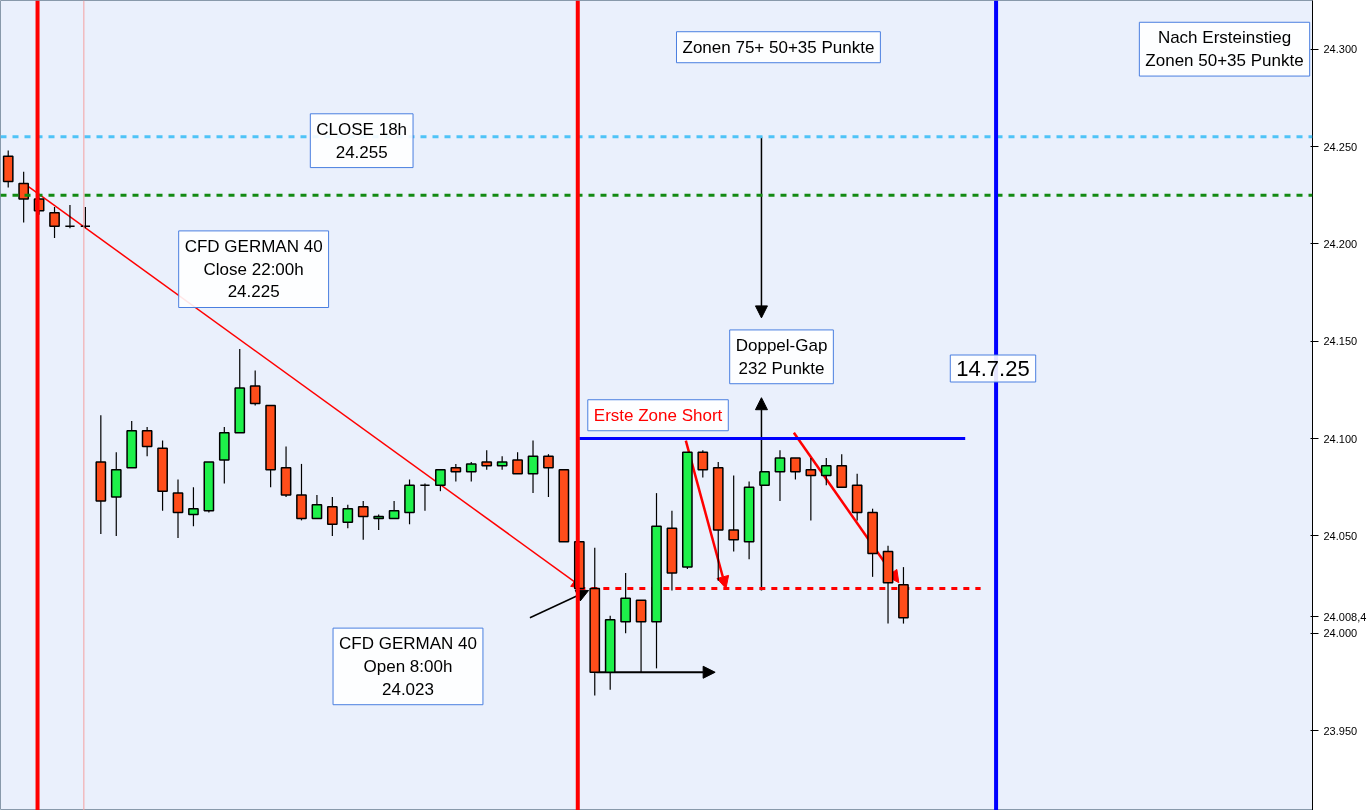 The width and height of the screenshot is (1369, 810). What do you see at coordinates (658, 415) in the screenshot?
I see `annotation: Erste Zone Short` at bounding box center [658, 415].